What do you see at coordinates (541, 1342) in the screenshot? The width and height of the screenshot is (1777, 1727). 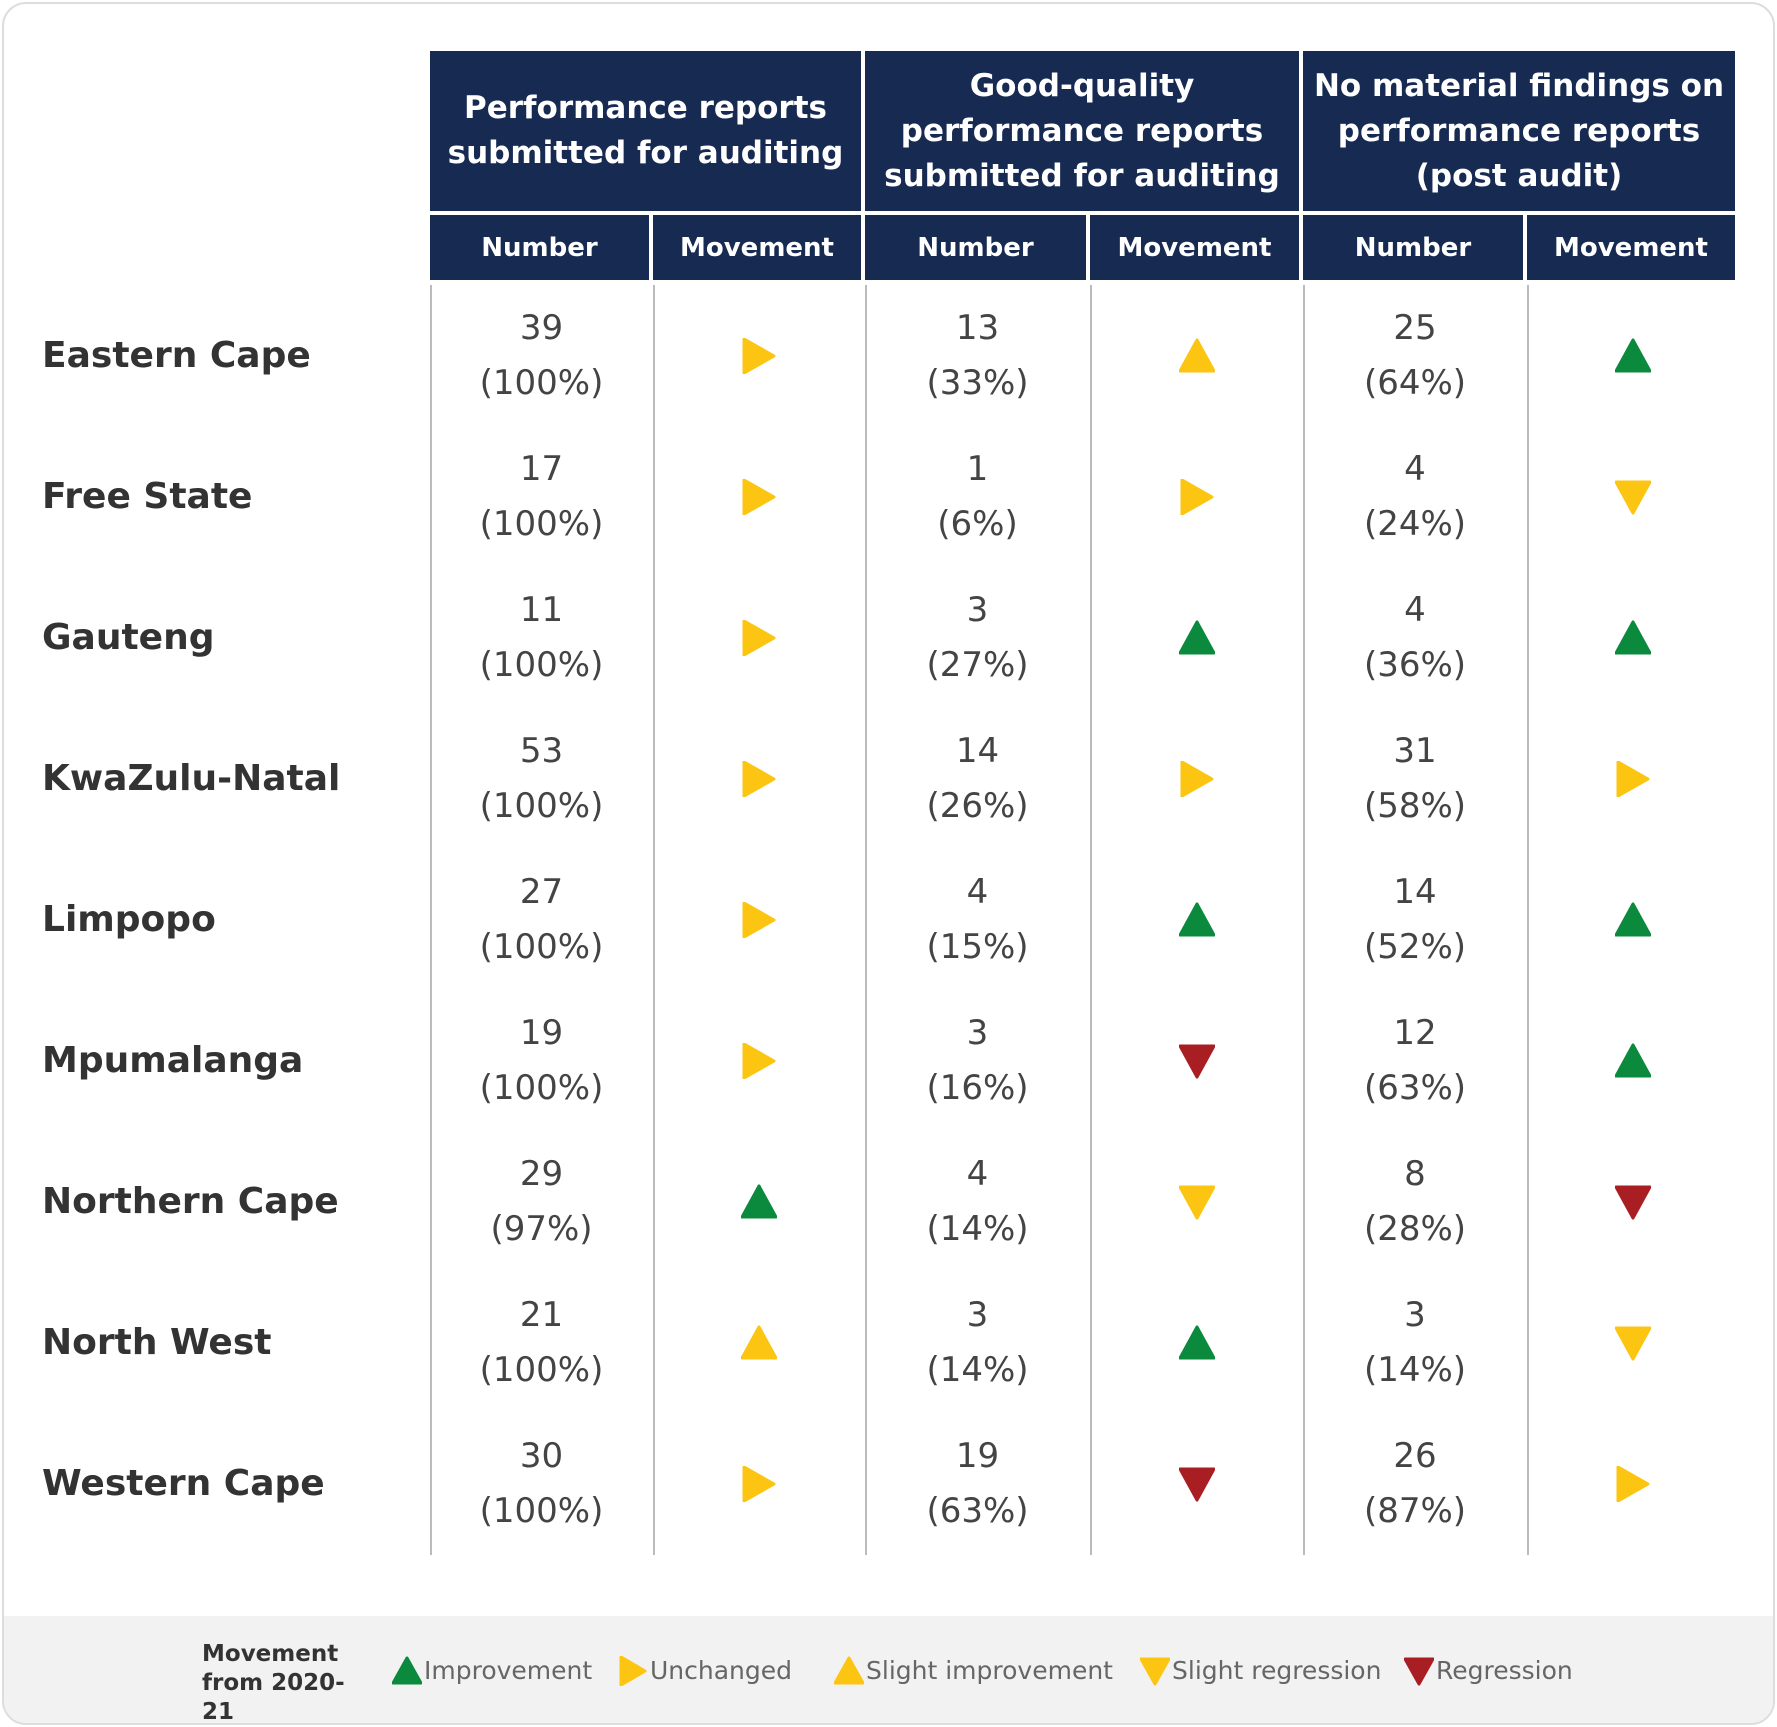 I see `number-cell: 21 (100%)` at bounding box center [541, 1342].